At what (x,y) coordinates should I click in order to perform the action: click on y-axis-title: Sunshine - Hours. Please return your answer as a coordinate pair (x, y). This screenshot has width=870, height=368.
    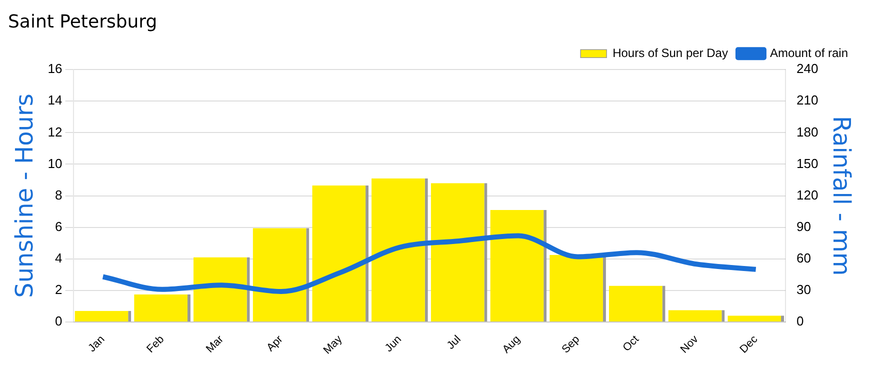
    Looking at the image, I should click on (24, 196).